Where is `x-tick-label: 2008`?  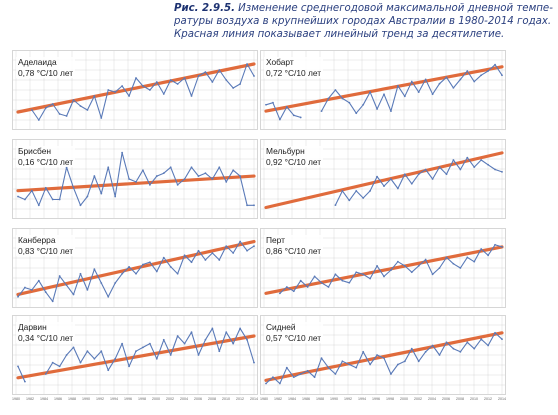
x-tick-label: 2008 is located at coordinates (212, 399).